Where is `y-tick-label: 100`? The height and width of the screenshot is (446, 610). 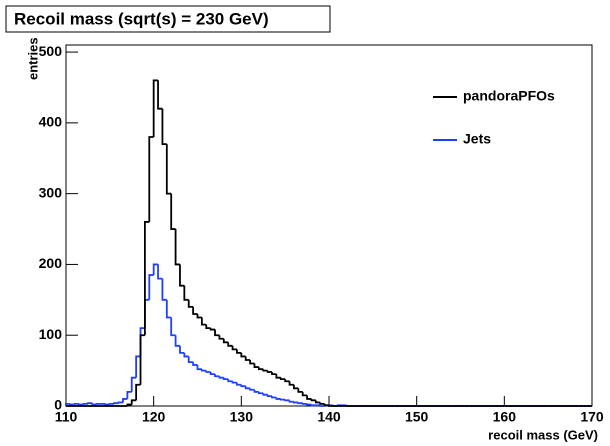
y-tick-label: 100 is located at coordinates (51, 334).